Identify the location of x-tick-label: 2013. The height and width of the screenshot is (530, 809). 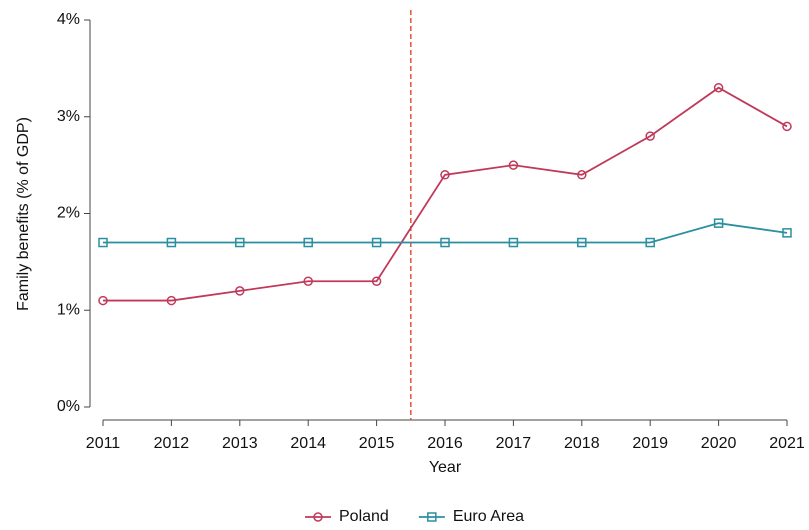
(240, 443).